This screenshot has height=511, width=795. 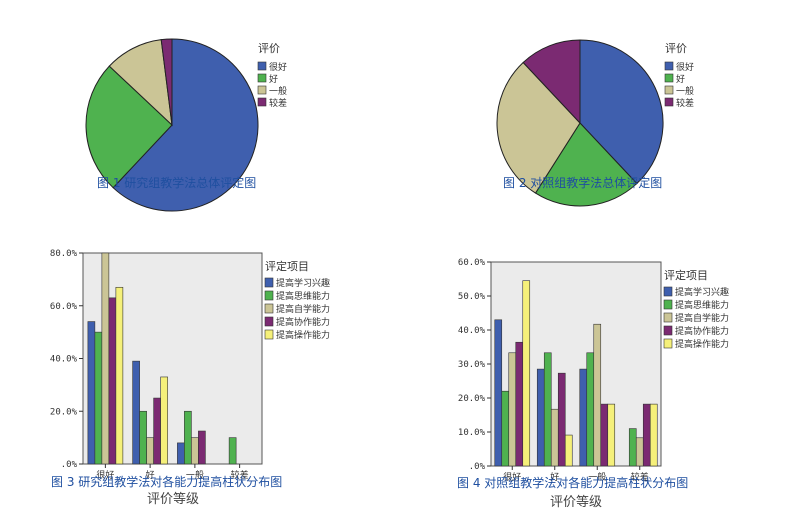 I want to click on legend-label: 提高操作能力, so click(x=303, y=335).